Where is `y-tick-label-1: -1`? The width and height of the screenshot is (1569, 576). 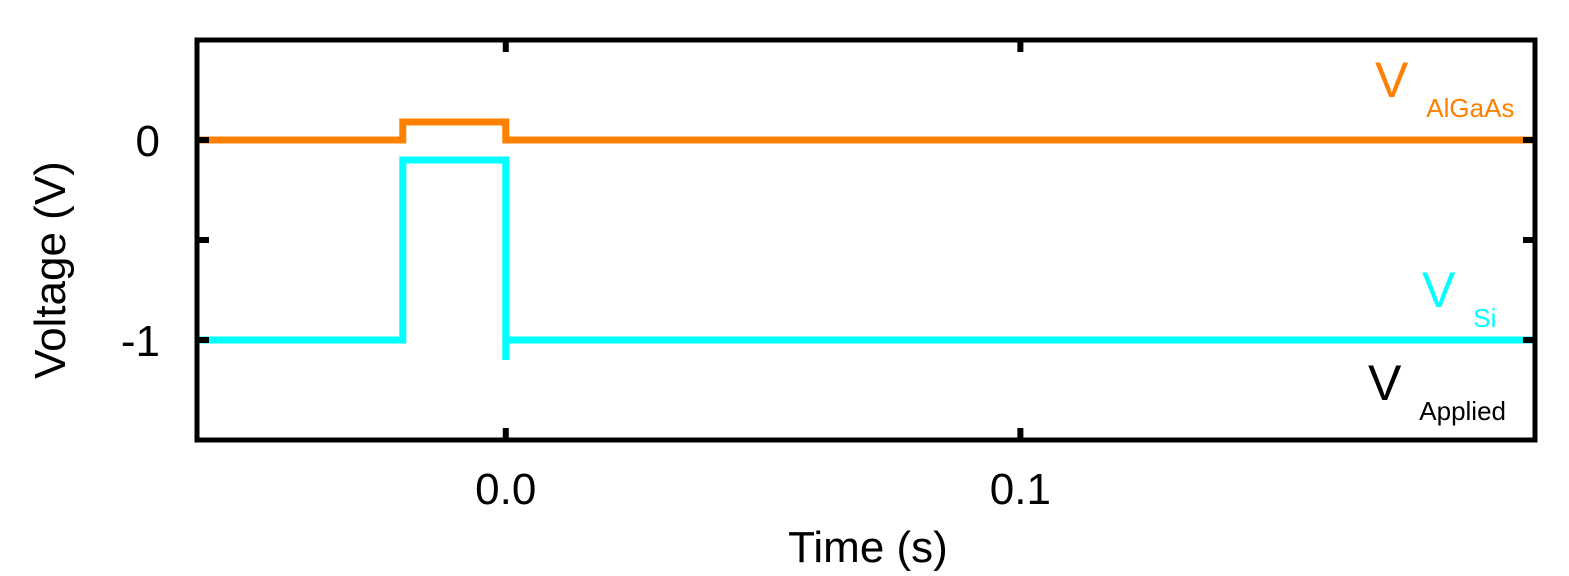 y-tick-label-1: -1 is located at coordinates (140, 341).